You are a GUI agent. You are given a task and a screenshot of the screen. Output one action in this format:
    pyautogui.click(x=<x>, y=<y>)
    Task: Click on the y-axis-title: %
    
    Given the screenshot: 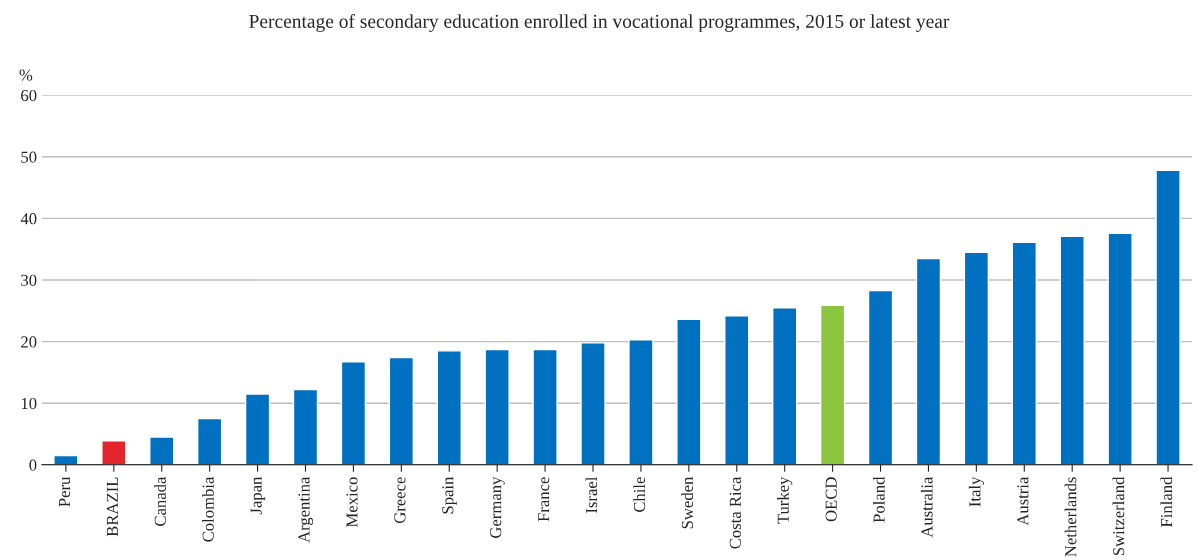 What is the action you would take?
    pyautogui.click(x=26, y=75)
    